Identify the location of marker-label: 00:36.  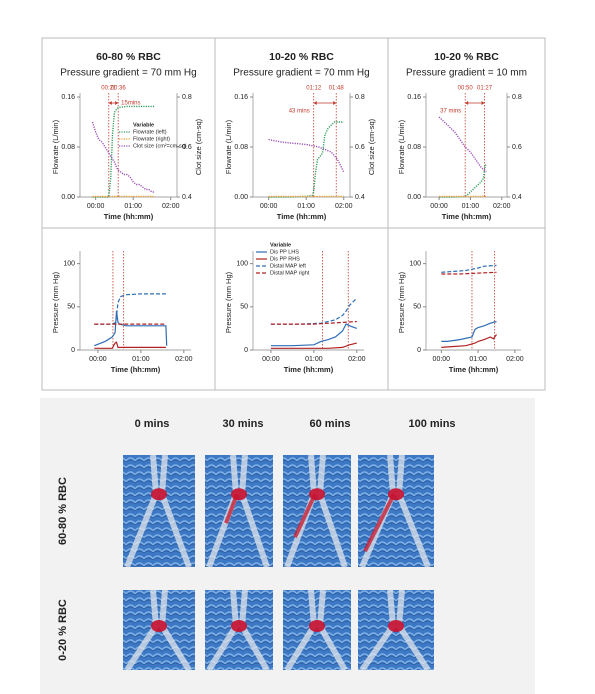
(119, 89).